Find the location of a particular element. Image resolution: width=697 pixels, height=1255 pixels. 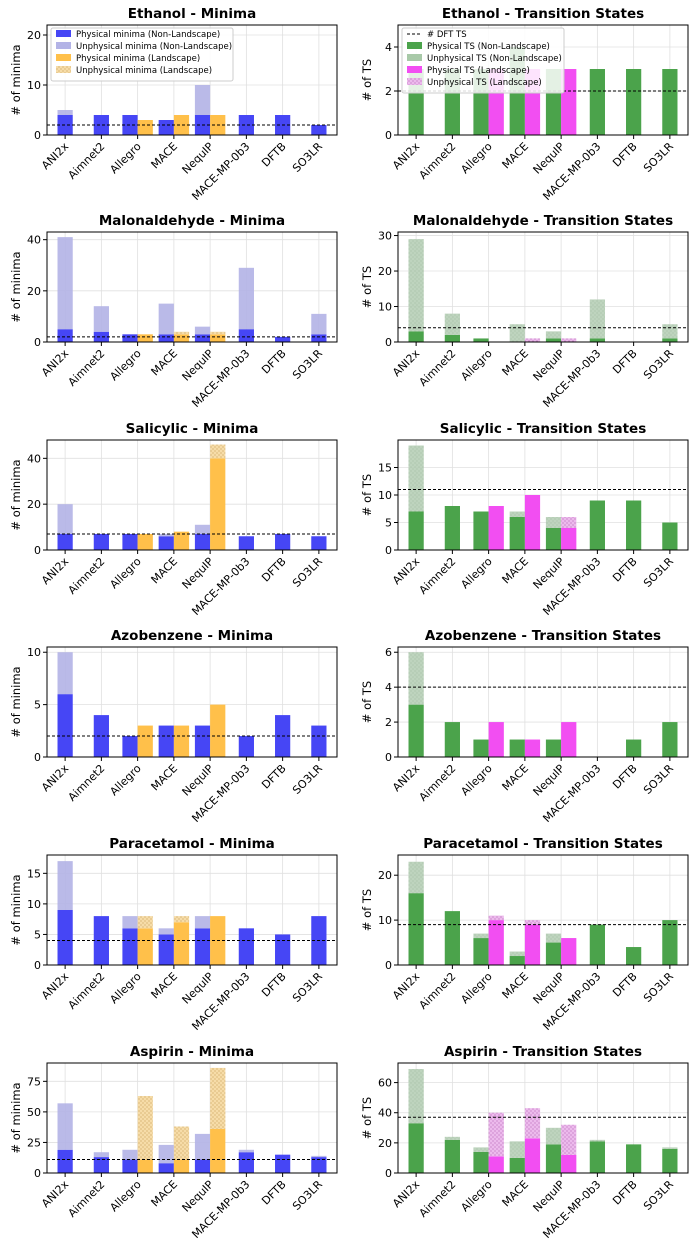

legend-label: Physical minima (Non-Landscape) is located at coordinates (148, 35).